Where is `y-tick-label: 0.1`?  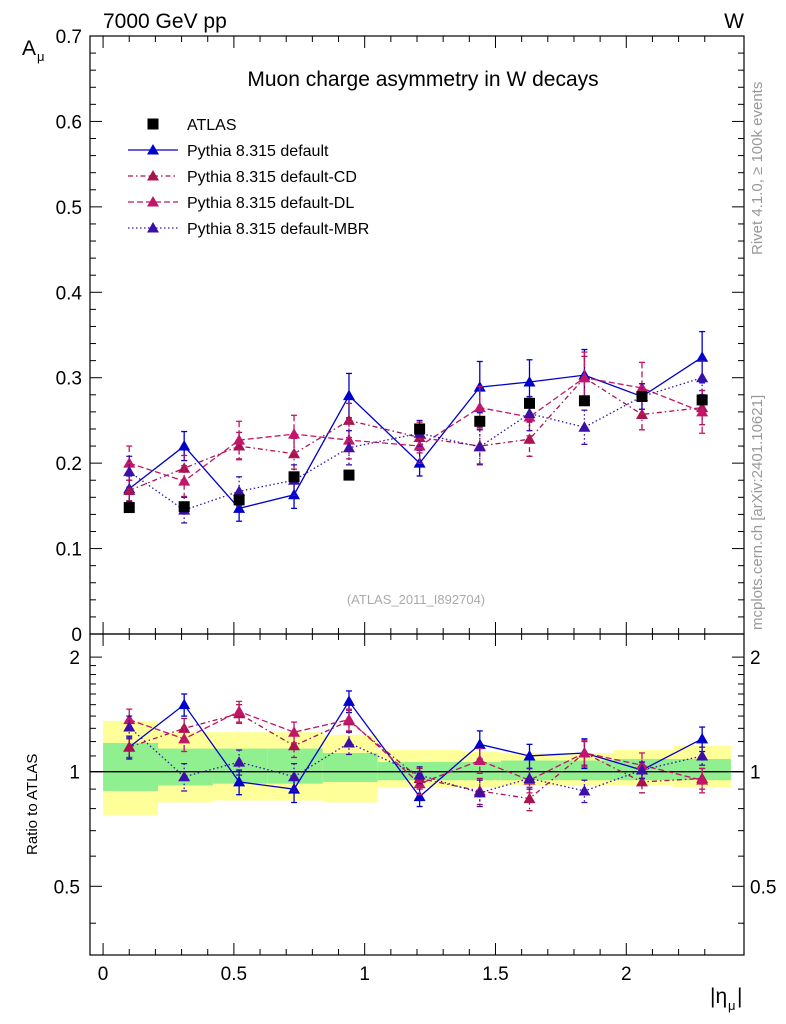
y-tick-label: 0.1 is located at coordinates (69, 550).